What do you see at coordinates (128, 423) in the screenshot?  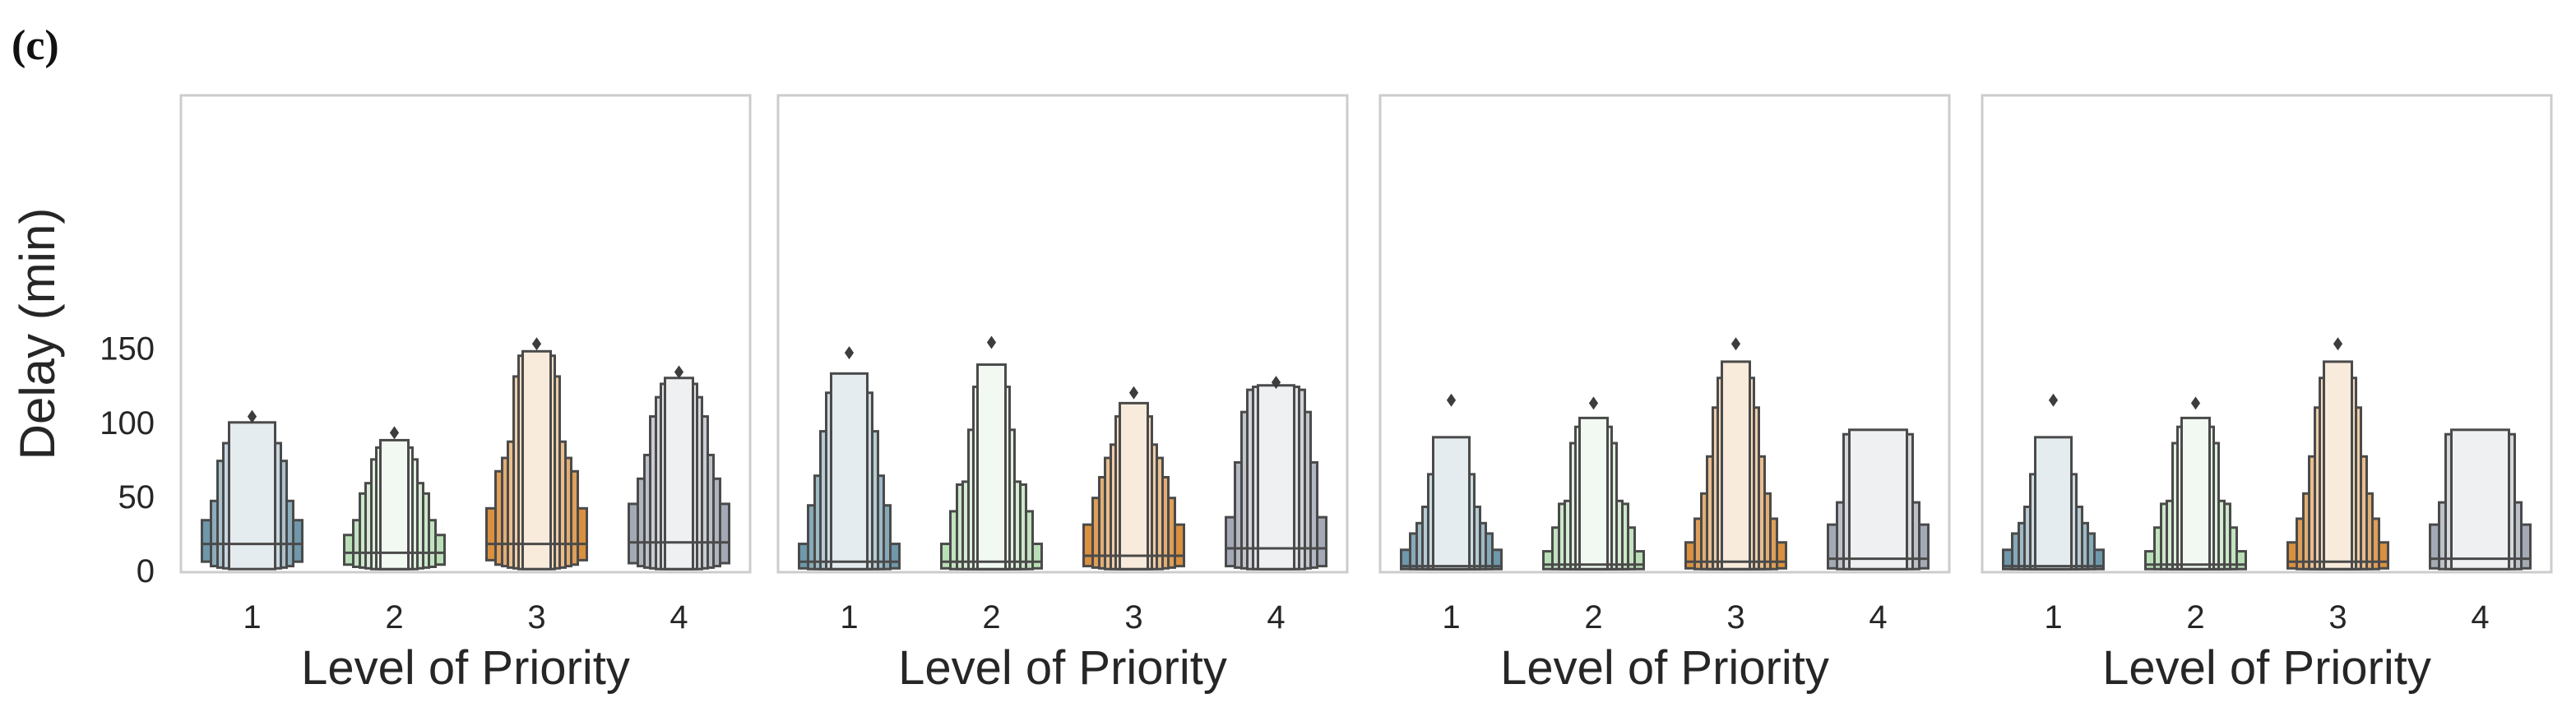 I see `y-tick-label-100: 100` at bounding box center [128, 423].